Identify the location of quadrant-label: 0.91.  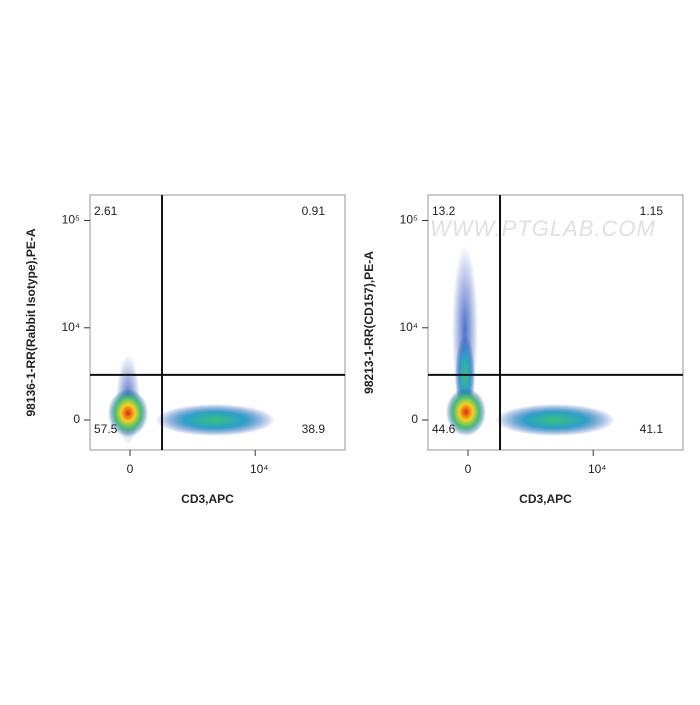
(314, 211).